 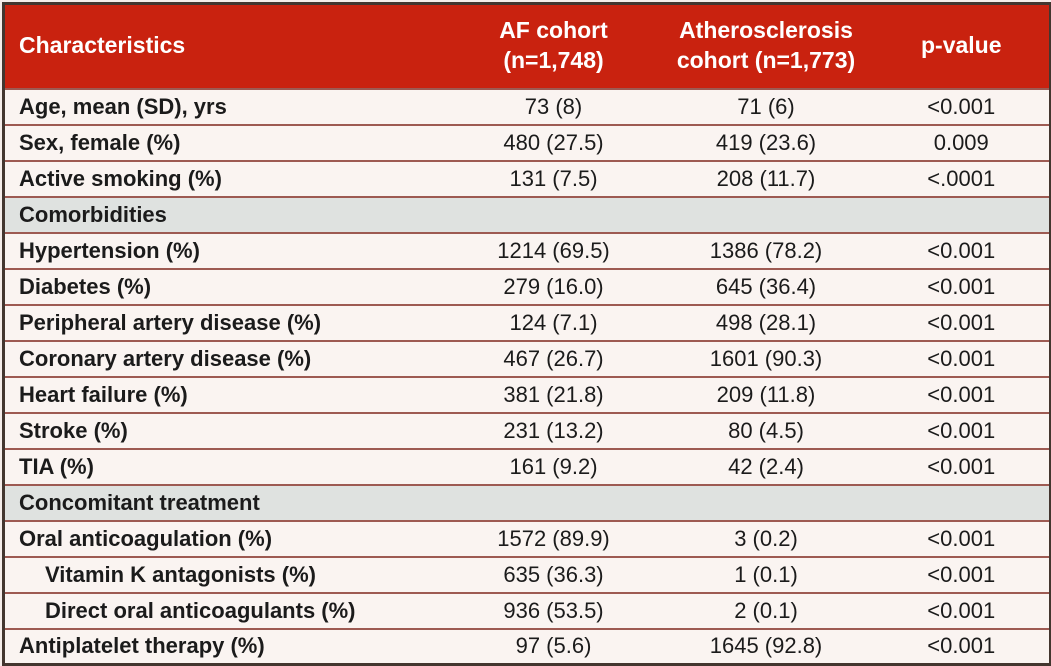 I want to click on atherosclerosis-value: 1601 (90.3), so click(x=766, y=358).